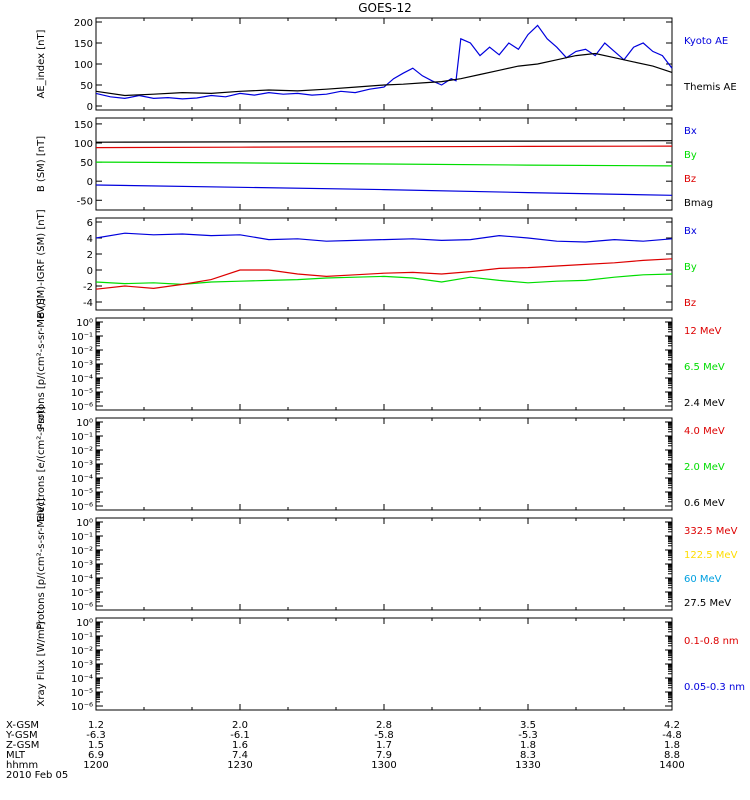  What do you see at coordinates (714, 687) in the screenshot?
I see `legend-entry: 0.05-0.3 nm` at bounding box center [714, 687].